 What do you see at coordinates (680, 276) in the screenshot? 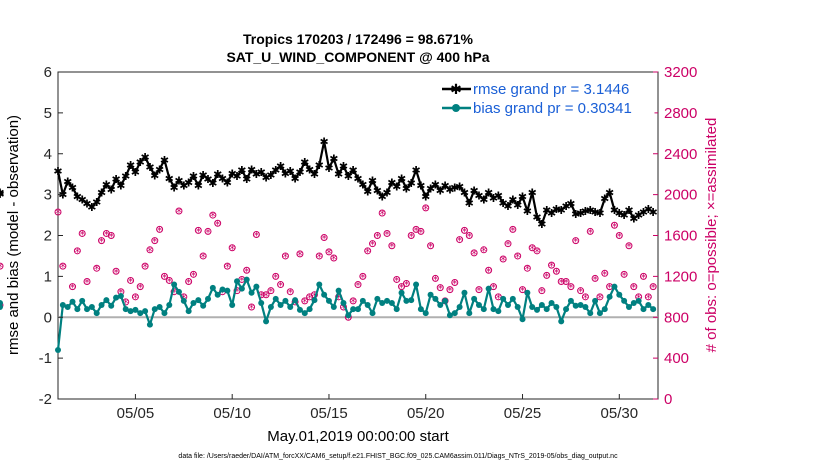
I see `y2-tick-label: 1200` at bounding box center [680, 276].